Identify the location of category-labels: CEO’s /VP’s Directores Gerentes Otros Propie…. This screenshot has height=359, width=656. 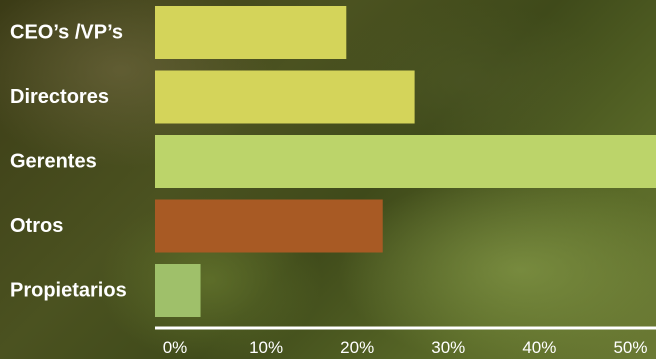
(68, 162).